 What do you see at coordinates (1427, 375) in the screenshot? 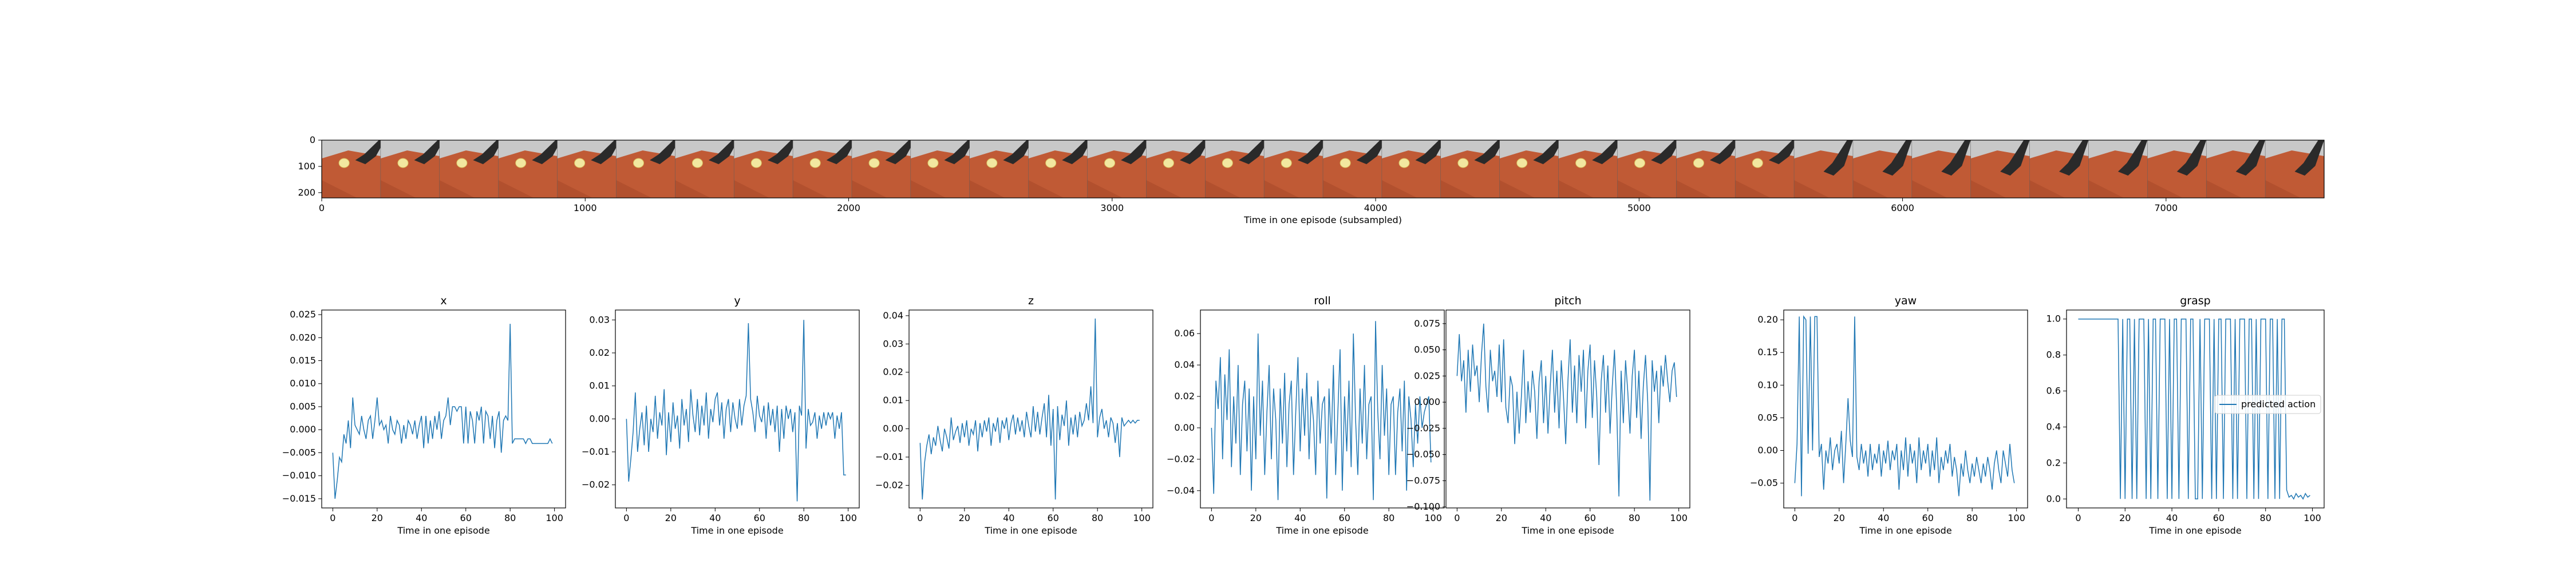
I see `y-tick-label: 0.025` at bounding box center [1427, 375].